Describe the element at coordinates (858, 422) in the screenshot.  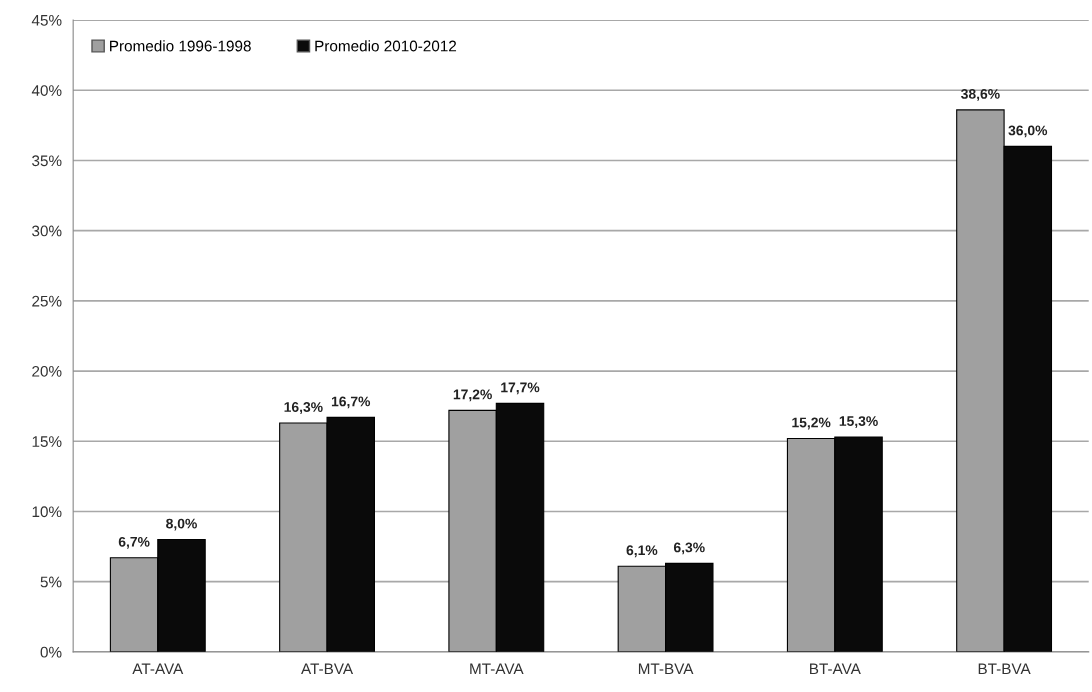
I see `data-label: 15,3%` at that location.